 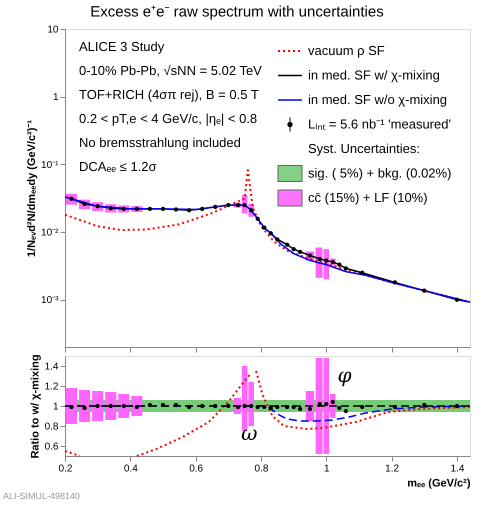 I want to click on annotation: TOF+RICH (4σπ rej), B = 0.5 T, so click(x=169, y=94).